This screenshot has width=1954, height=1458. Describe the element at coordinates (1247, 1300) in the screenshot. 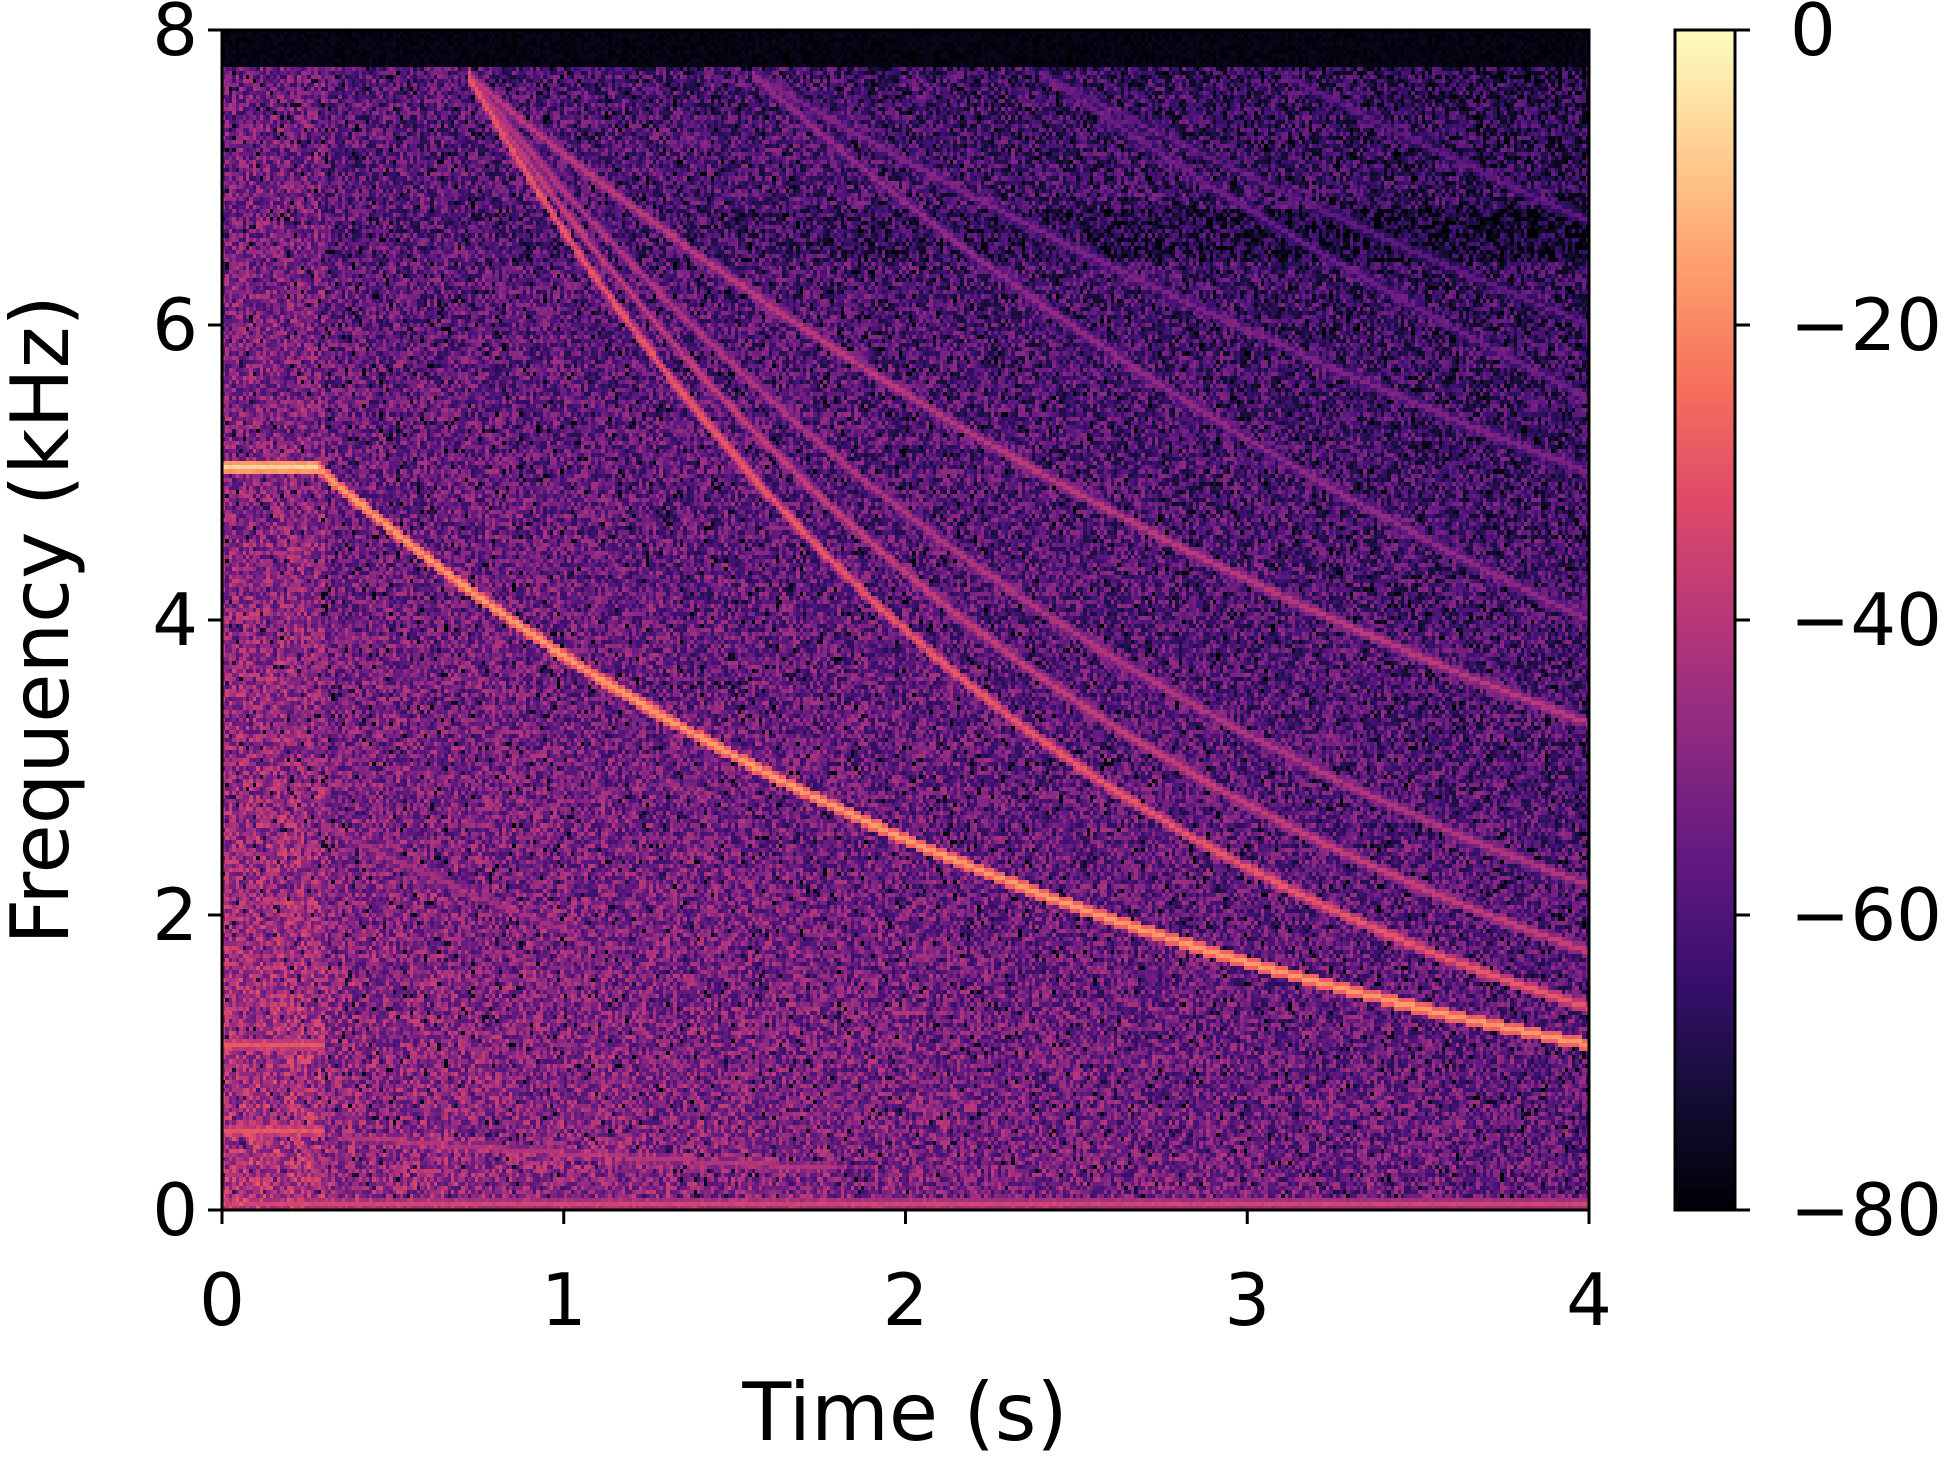

I see `x-tick-label: 3` at that location.